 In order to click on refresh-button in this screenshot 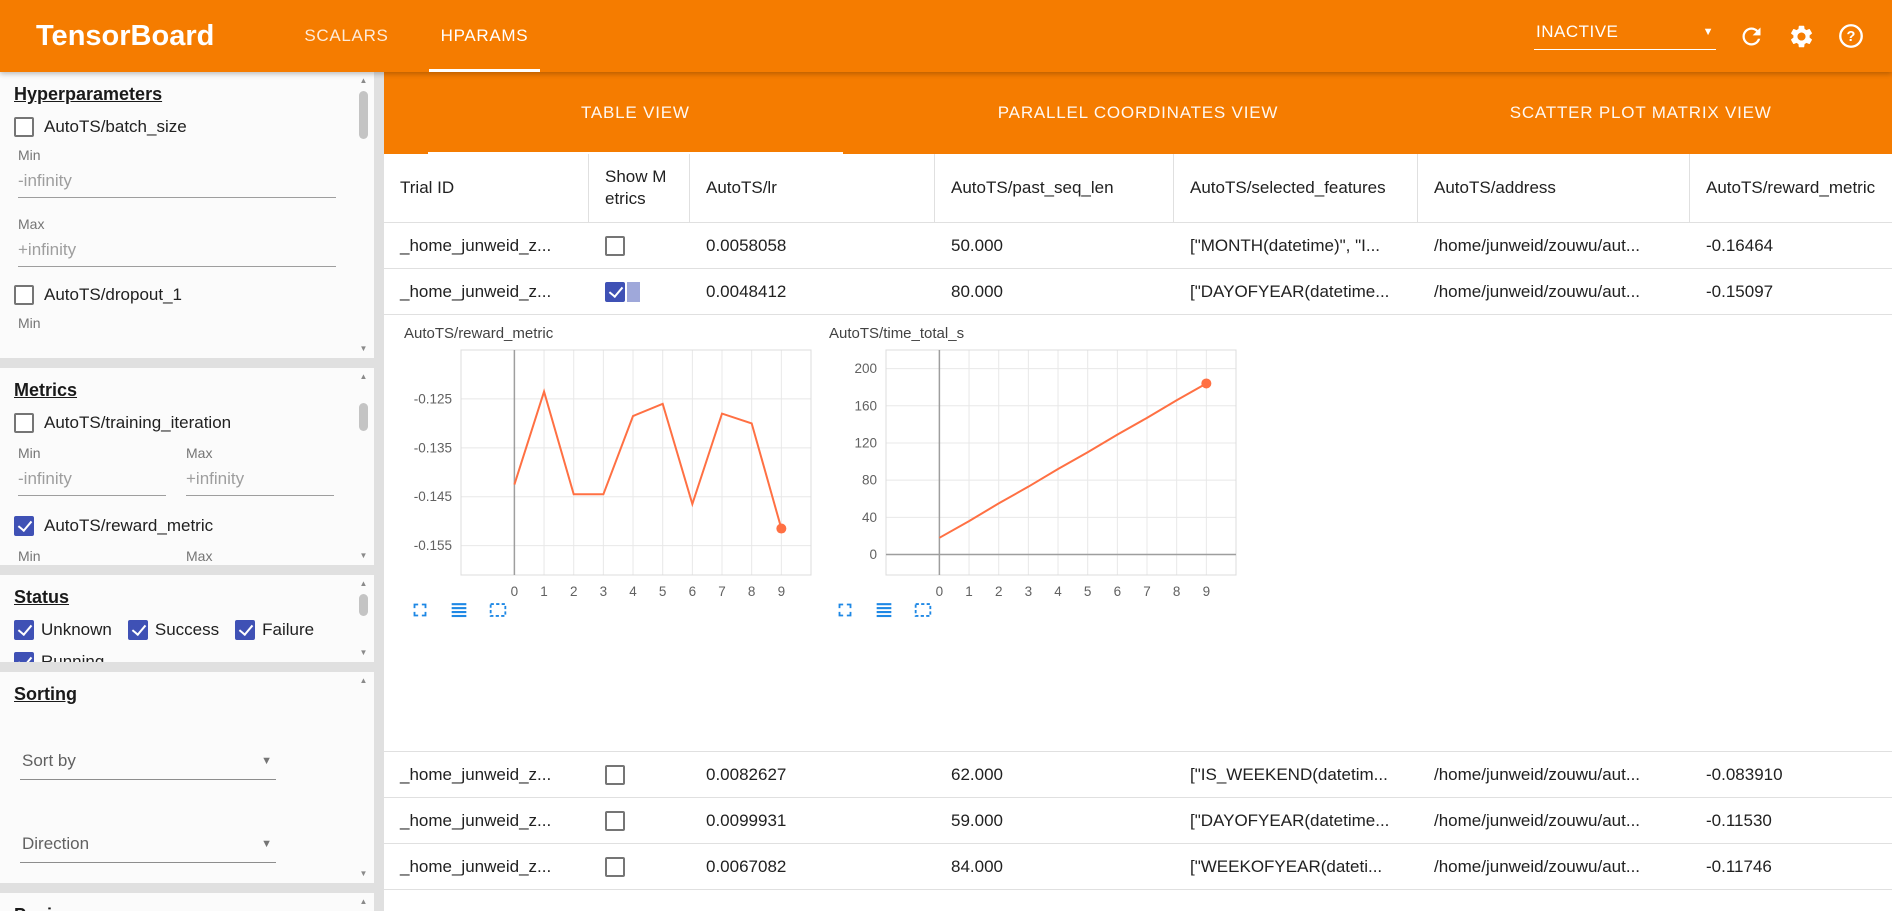, I will do `click(1751, 36)`.